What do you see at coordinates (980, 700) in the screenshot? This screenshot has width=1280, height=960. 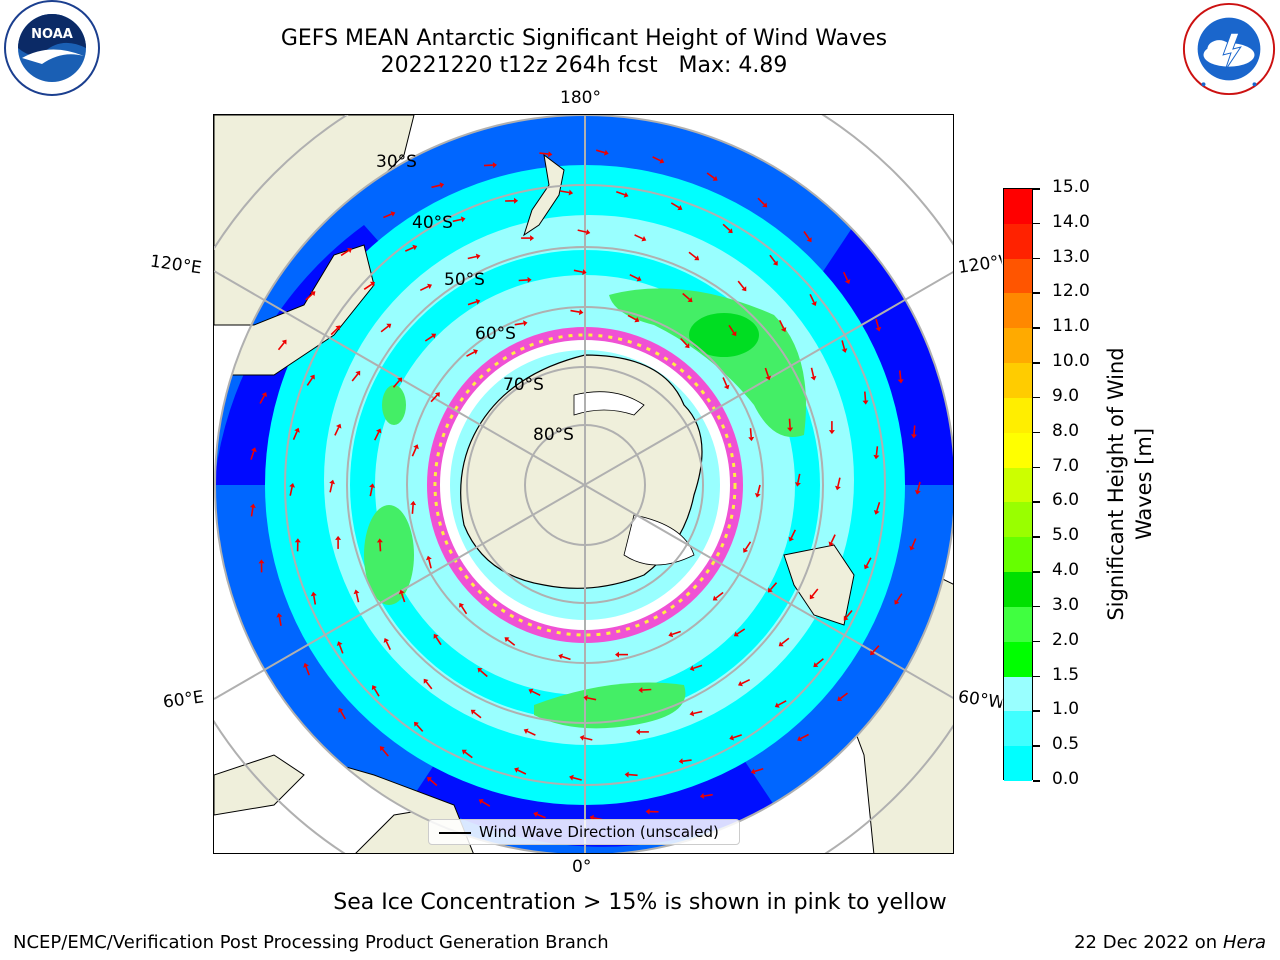 I see `lon-label-60w: 60°W` at bounding box center [980, 700].